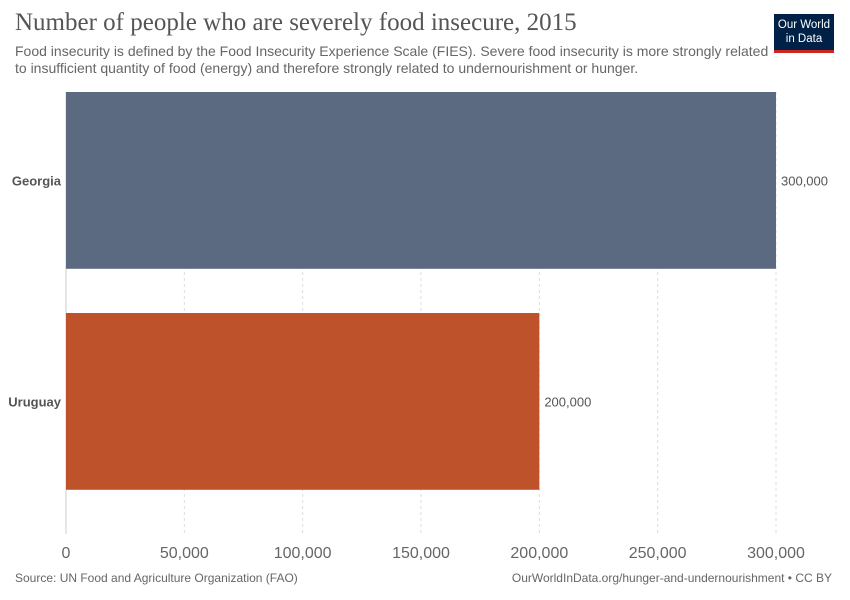 The height and width of the screenshot is (600, 850). What do you see at coordinates (184, 553) in the screenshot?
I see `x-tick-label: 50,000` at bounding box center [184, 553].